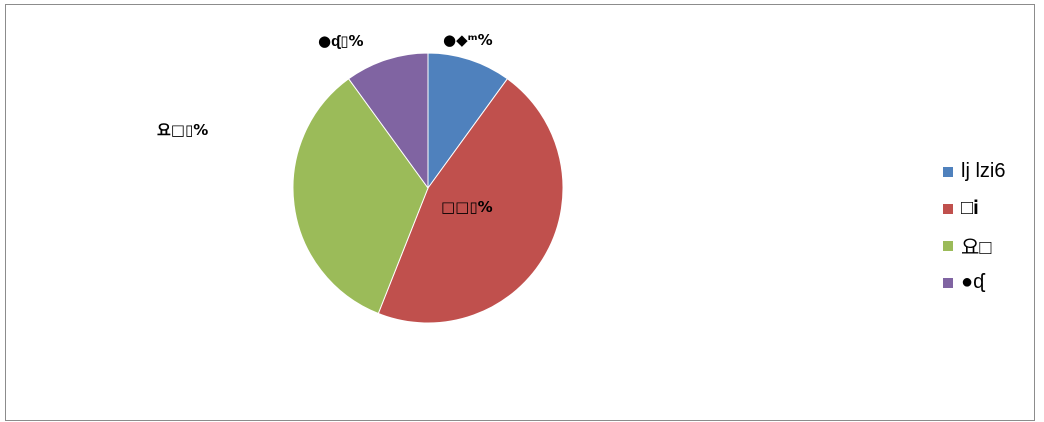  I want to click on legend-item-3: 요□, so click(990, 246).